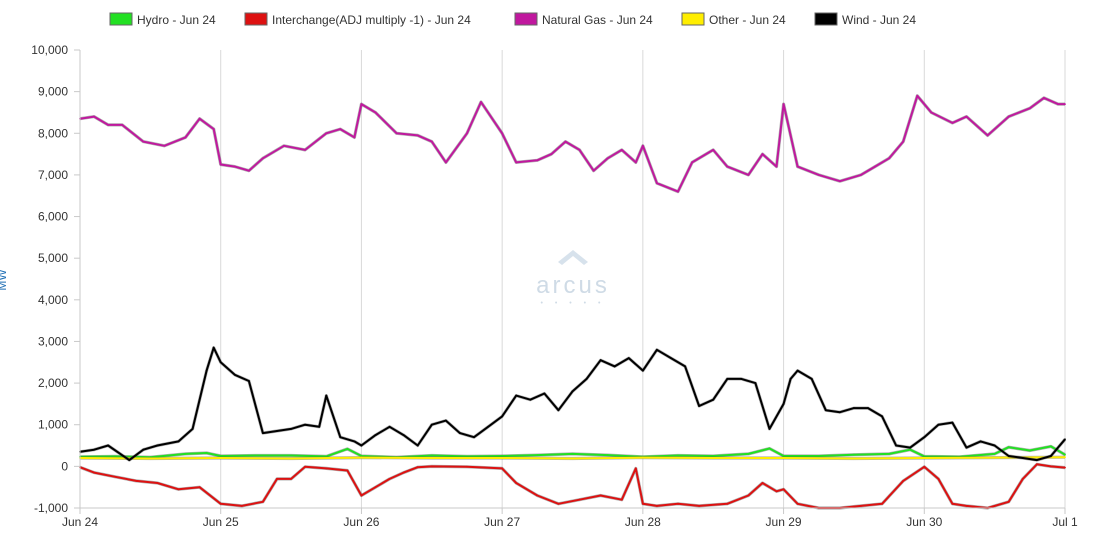 The height and width of the screenshot is (560, 1100). What do you see at coordinates (53, 258) in the screenshot?
I see `y-tick-label: 5,000` at bounding box center [53, 258].